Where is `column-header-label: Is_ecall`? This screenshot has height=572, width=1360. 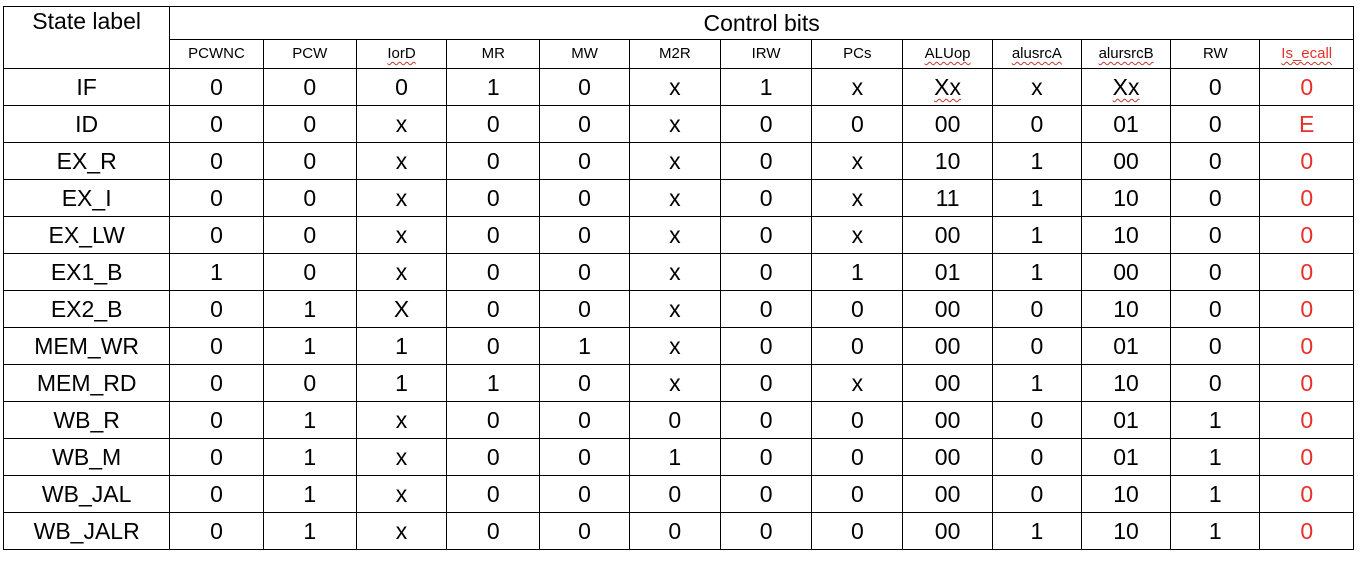 column-header-label: Is_ecall is located at coordinates (1307, 53).